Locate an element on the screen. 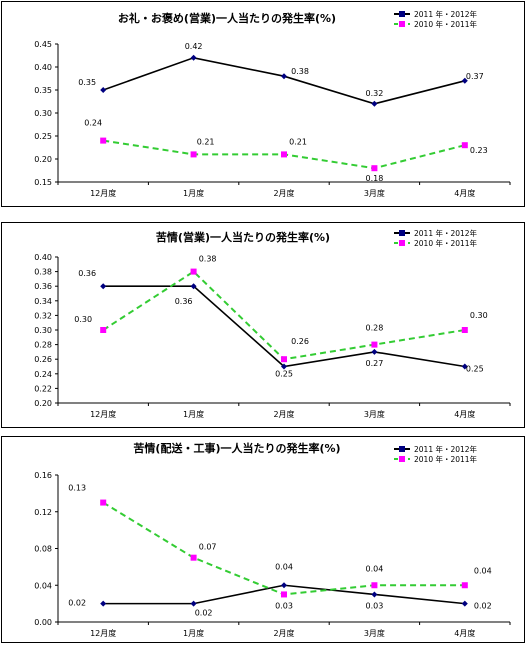 The width and height of the screenshot is (528, 646). x-tick-label: 4月度 is located at coordinates (464, 193).